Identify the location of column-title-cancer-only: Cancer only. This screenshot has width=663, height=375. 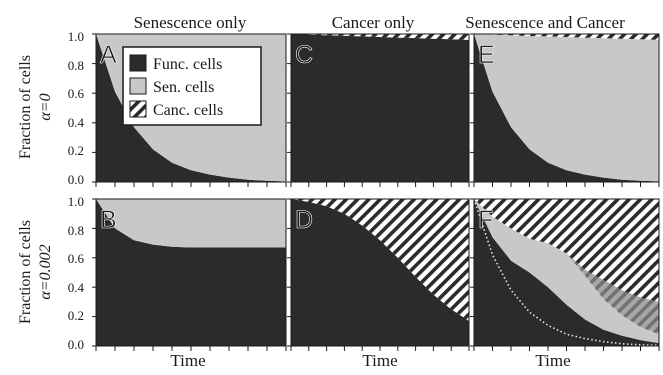
(373, 22).